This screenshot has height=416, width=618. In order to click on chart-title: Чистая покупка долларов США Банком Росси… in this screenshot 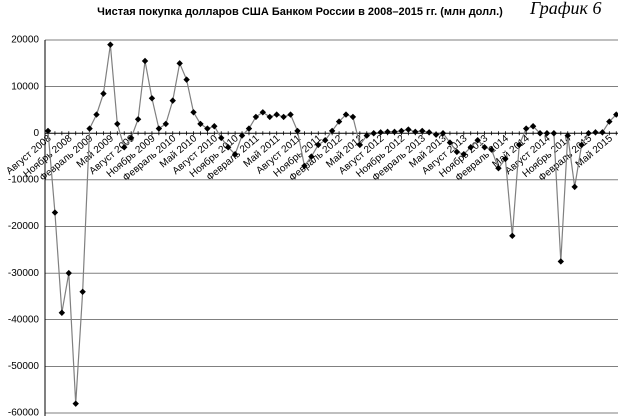, I will do `click(300, 12)`.